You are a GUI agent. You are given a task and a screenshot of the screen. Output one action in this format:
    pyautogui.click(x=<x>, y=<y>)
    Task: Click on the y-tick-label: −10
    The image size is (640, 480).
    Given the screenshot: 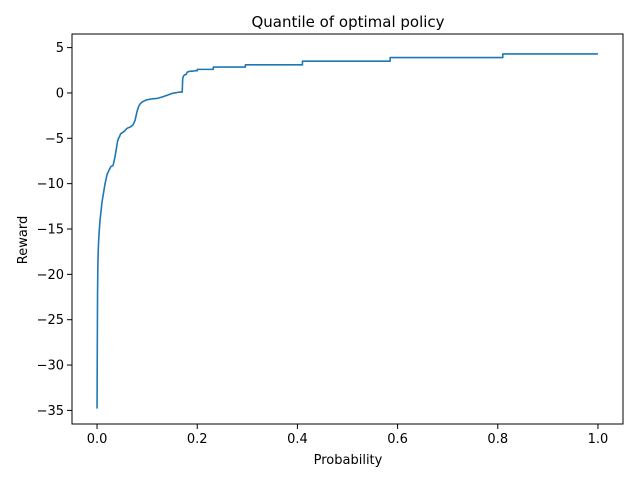 What is the action you would take?
    pyautogui.click(x=50, y=184)
    